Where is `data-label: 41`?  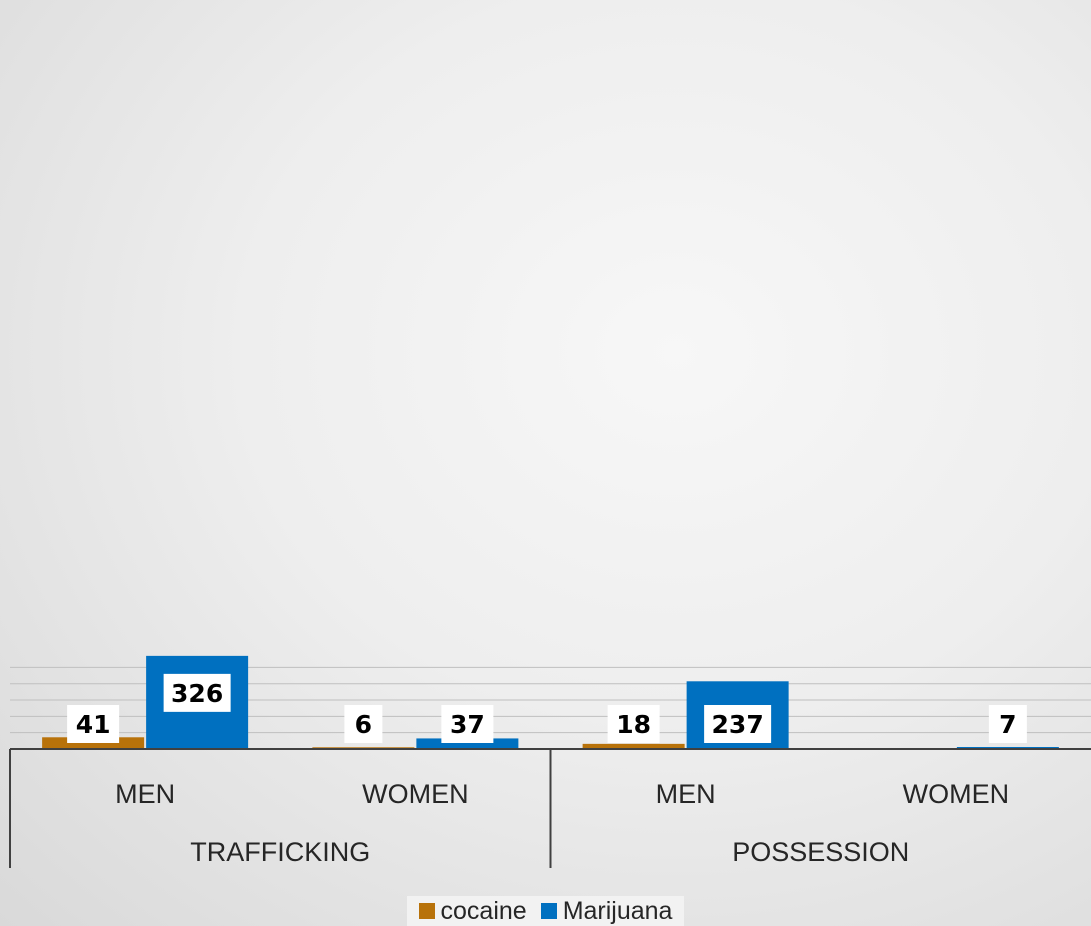 data-label: 41 is located at coordinates (93, 724).